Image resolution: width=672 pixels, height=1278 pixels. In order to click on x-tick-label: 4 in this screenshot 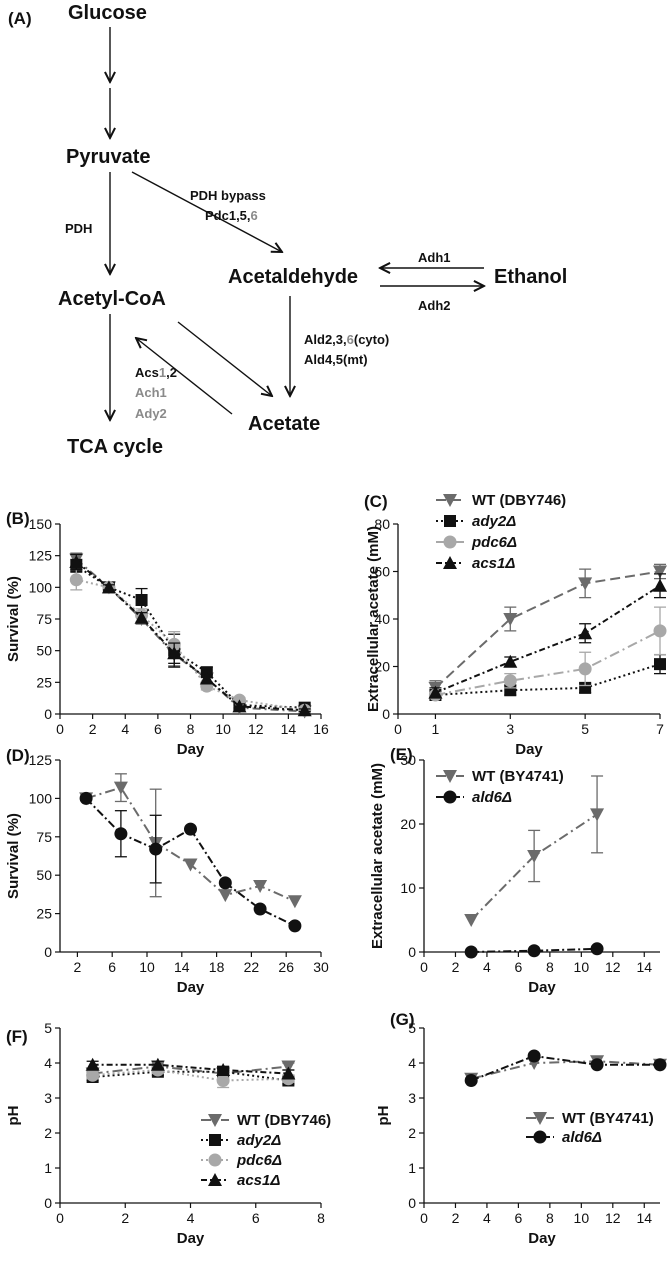, I will do `click(487, 967)`.